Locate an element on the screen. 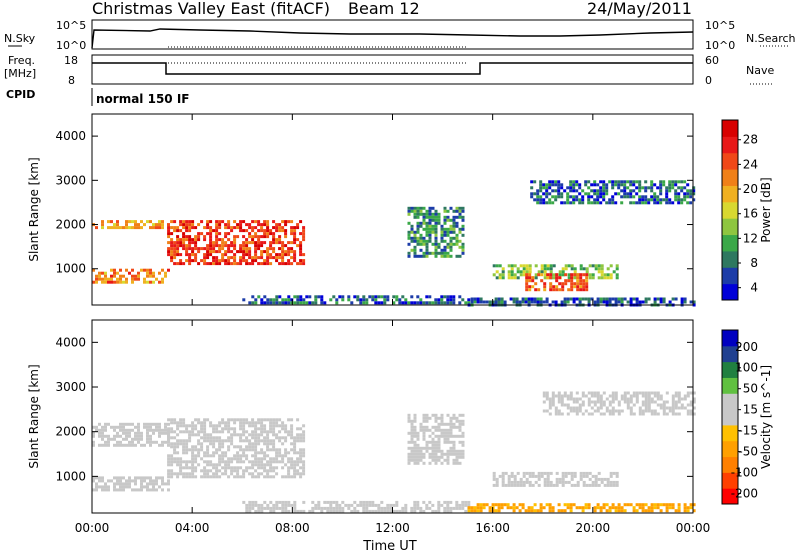  nave-label: Nave is located at coordinates (760, 70).